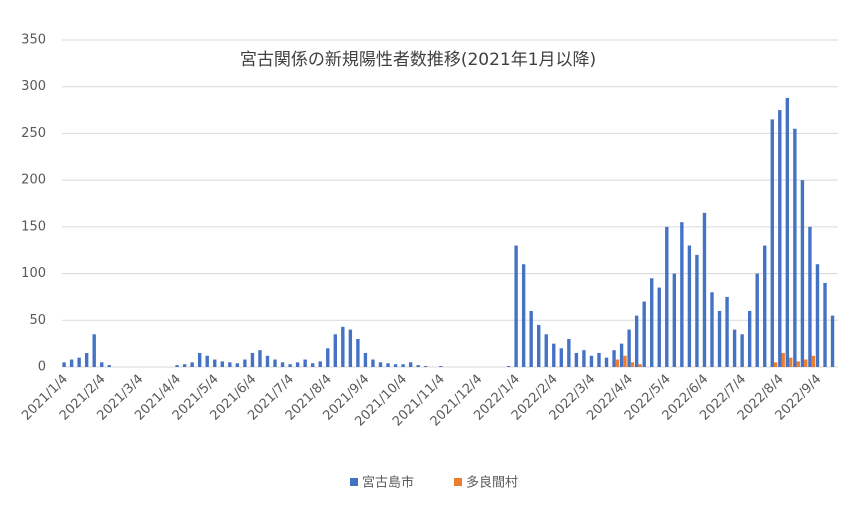 This screenshot has width=858, height=509. I want to click on legend-label: 多良間村, so click(492, 483).